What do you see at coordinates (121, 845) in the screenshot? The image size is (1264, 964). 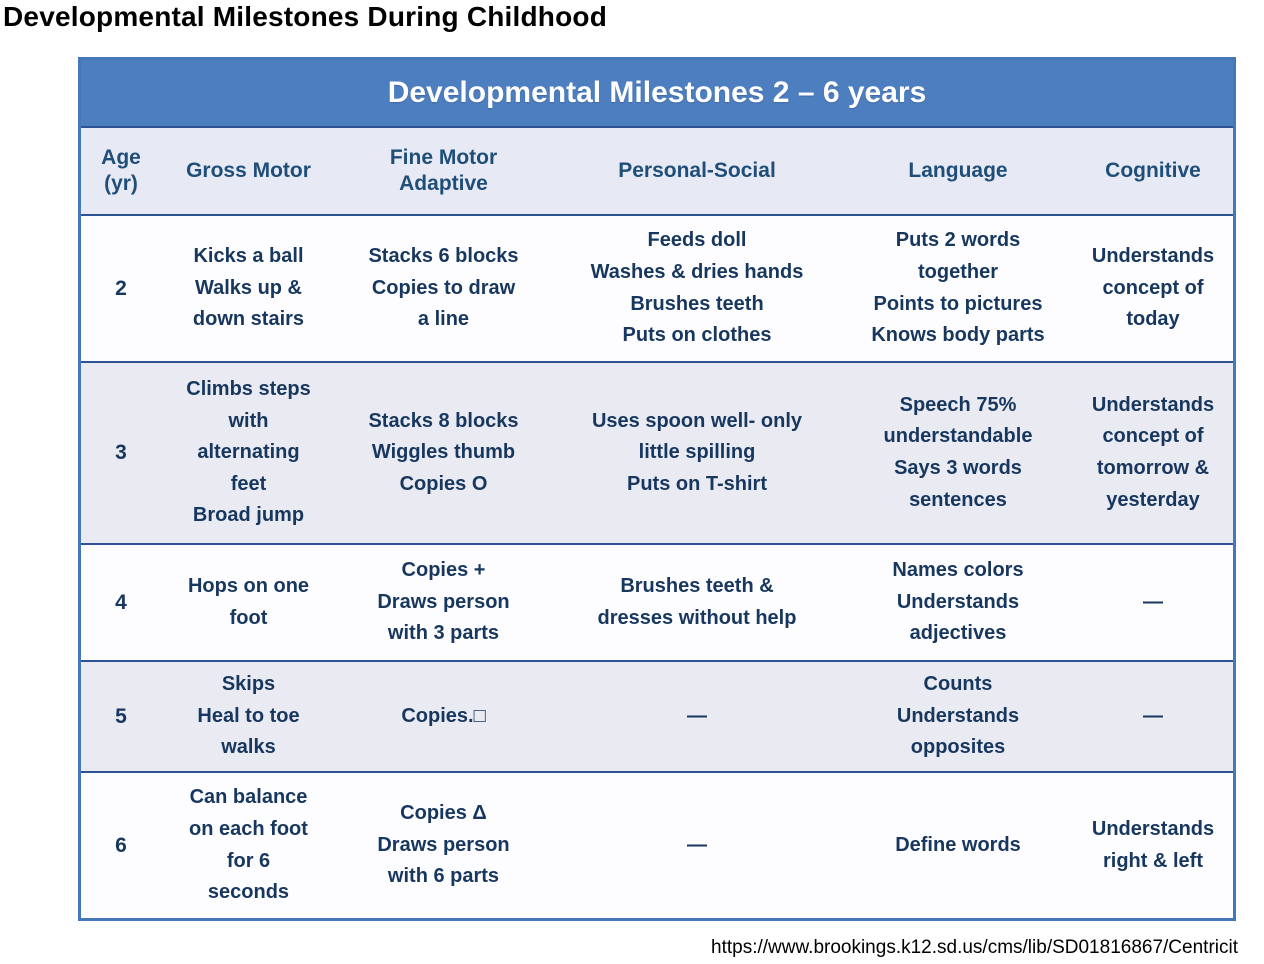 I see `cell-age: 6` at bounding box center [121, 845].